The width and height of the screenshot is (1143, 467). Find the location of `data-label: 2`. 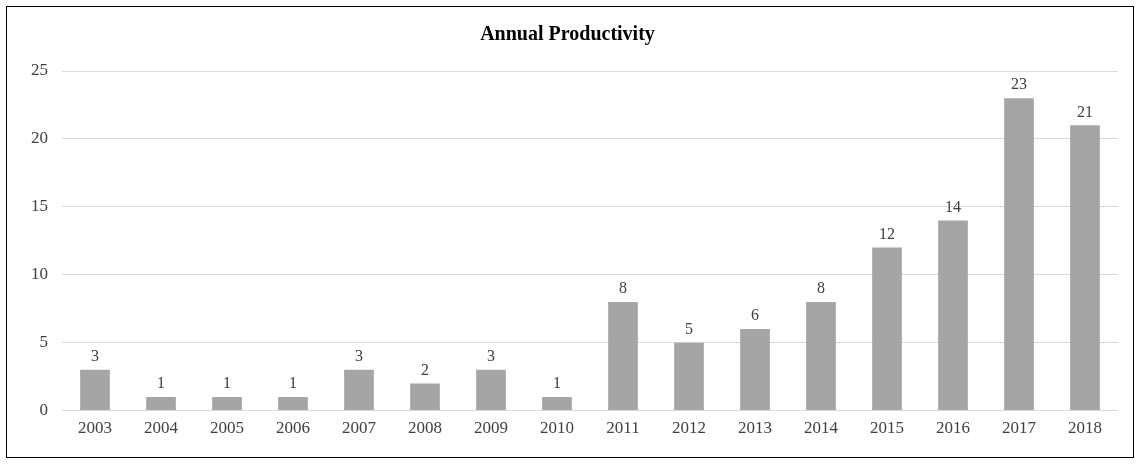

data-label: 2 is located at coordinates (425, 369).